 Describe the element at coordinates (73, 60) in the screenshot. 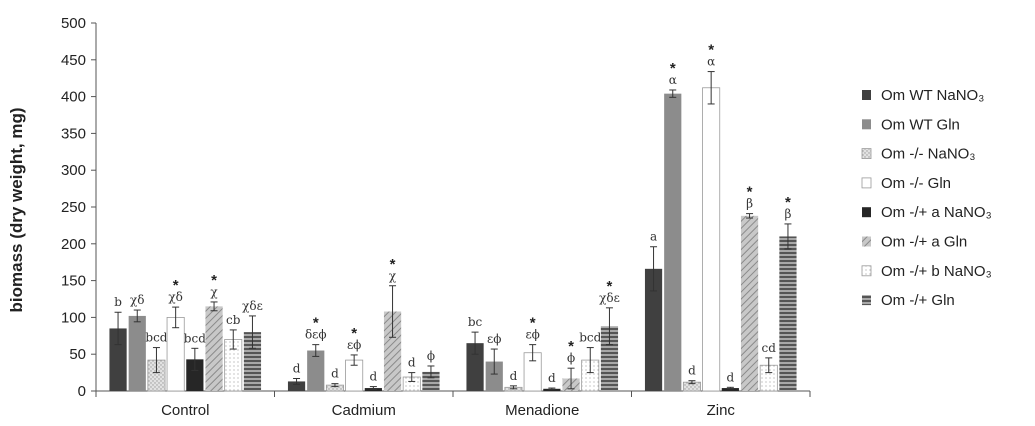

I see `y-tick-label: 450` at that location.